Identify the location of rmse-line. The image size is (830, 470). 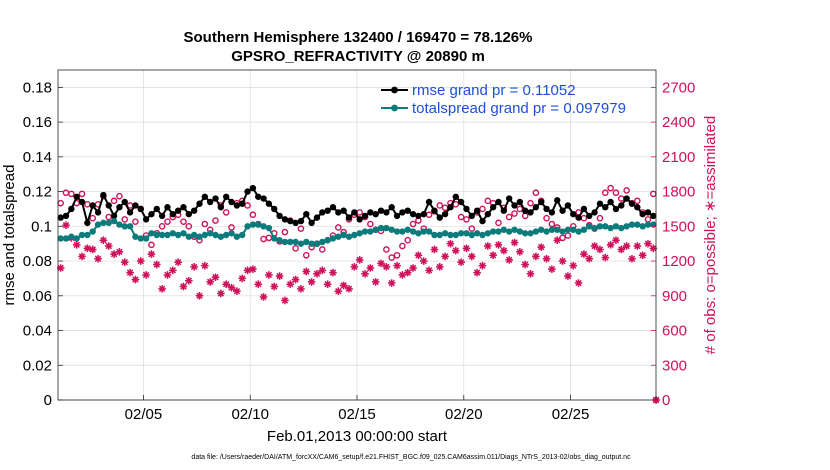
(357, 206).